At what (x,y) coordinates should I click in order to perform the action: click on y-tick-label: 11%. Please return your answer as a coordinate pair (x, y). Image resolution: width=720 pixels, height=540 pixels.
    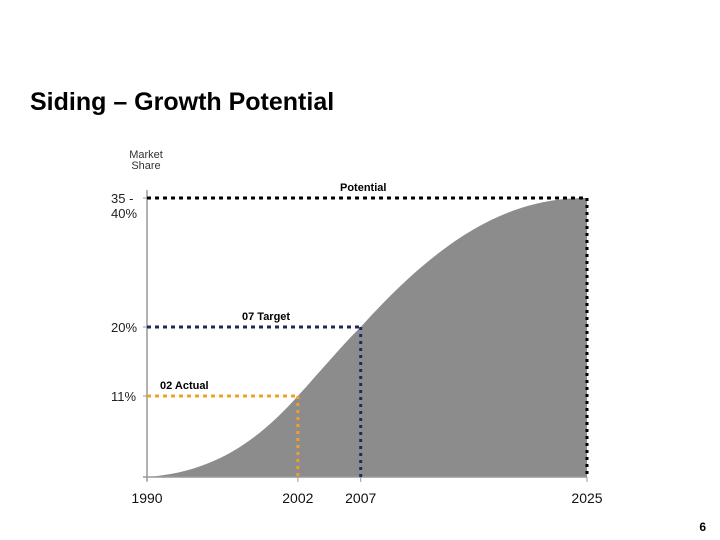
    Looking at the image, I should click on (123, 396).